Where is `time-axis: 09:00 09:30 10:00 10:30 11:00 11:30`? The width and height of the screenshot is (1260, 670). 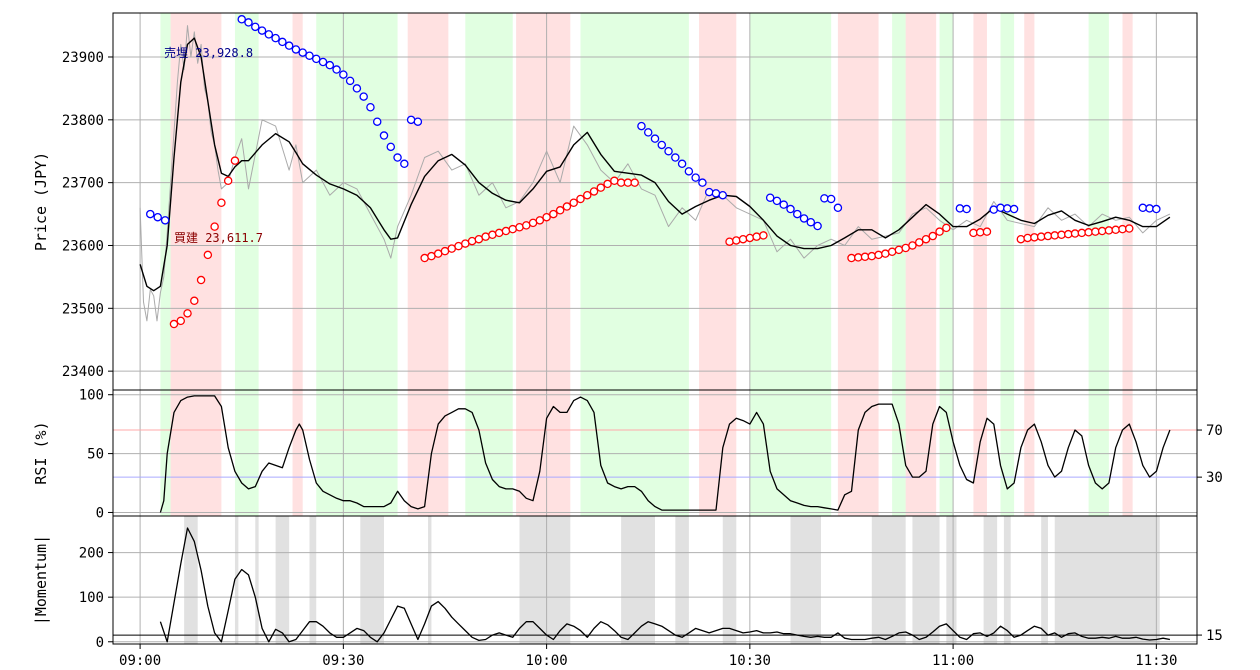
time-axis: 09:00 09:30 10:00 10:30 11:00 11:30 is located at coordinates (648, 656).